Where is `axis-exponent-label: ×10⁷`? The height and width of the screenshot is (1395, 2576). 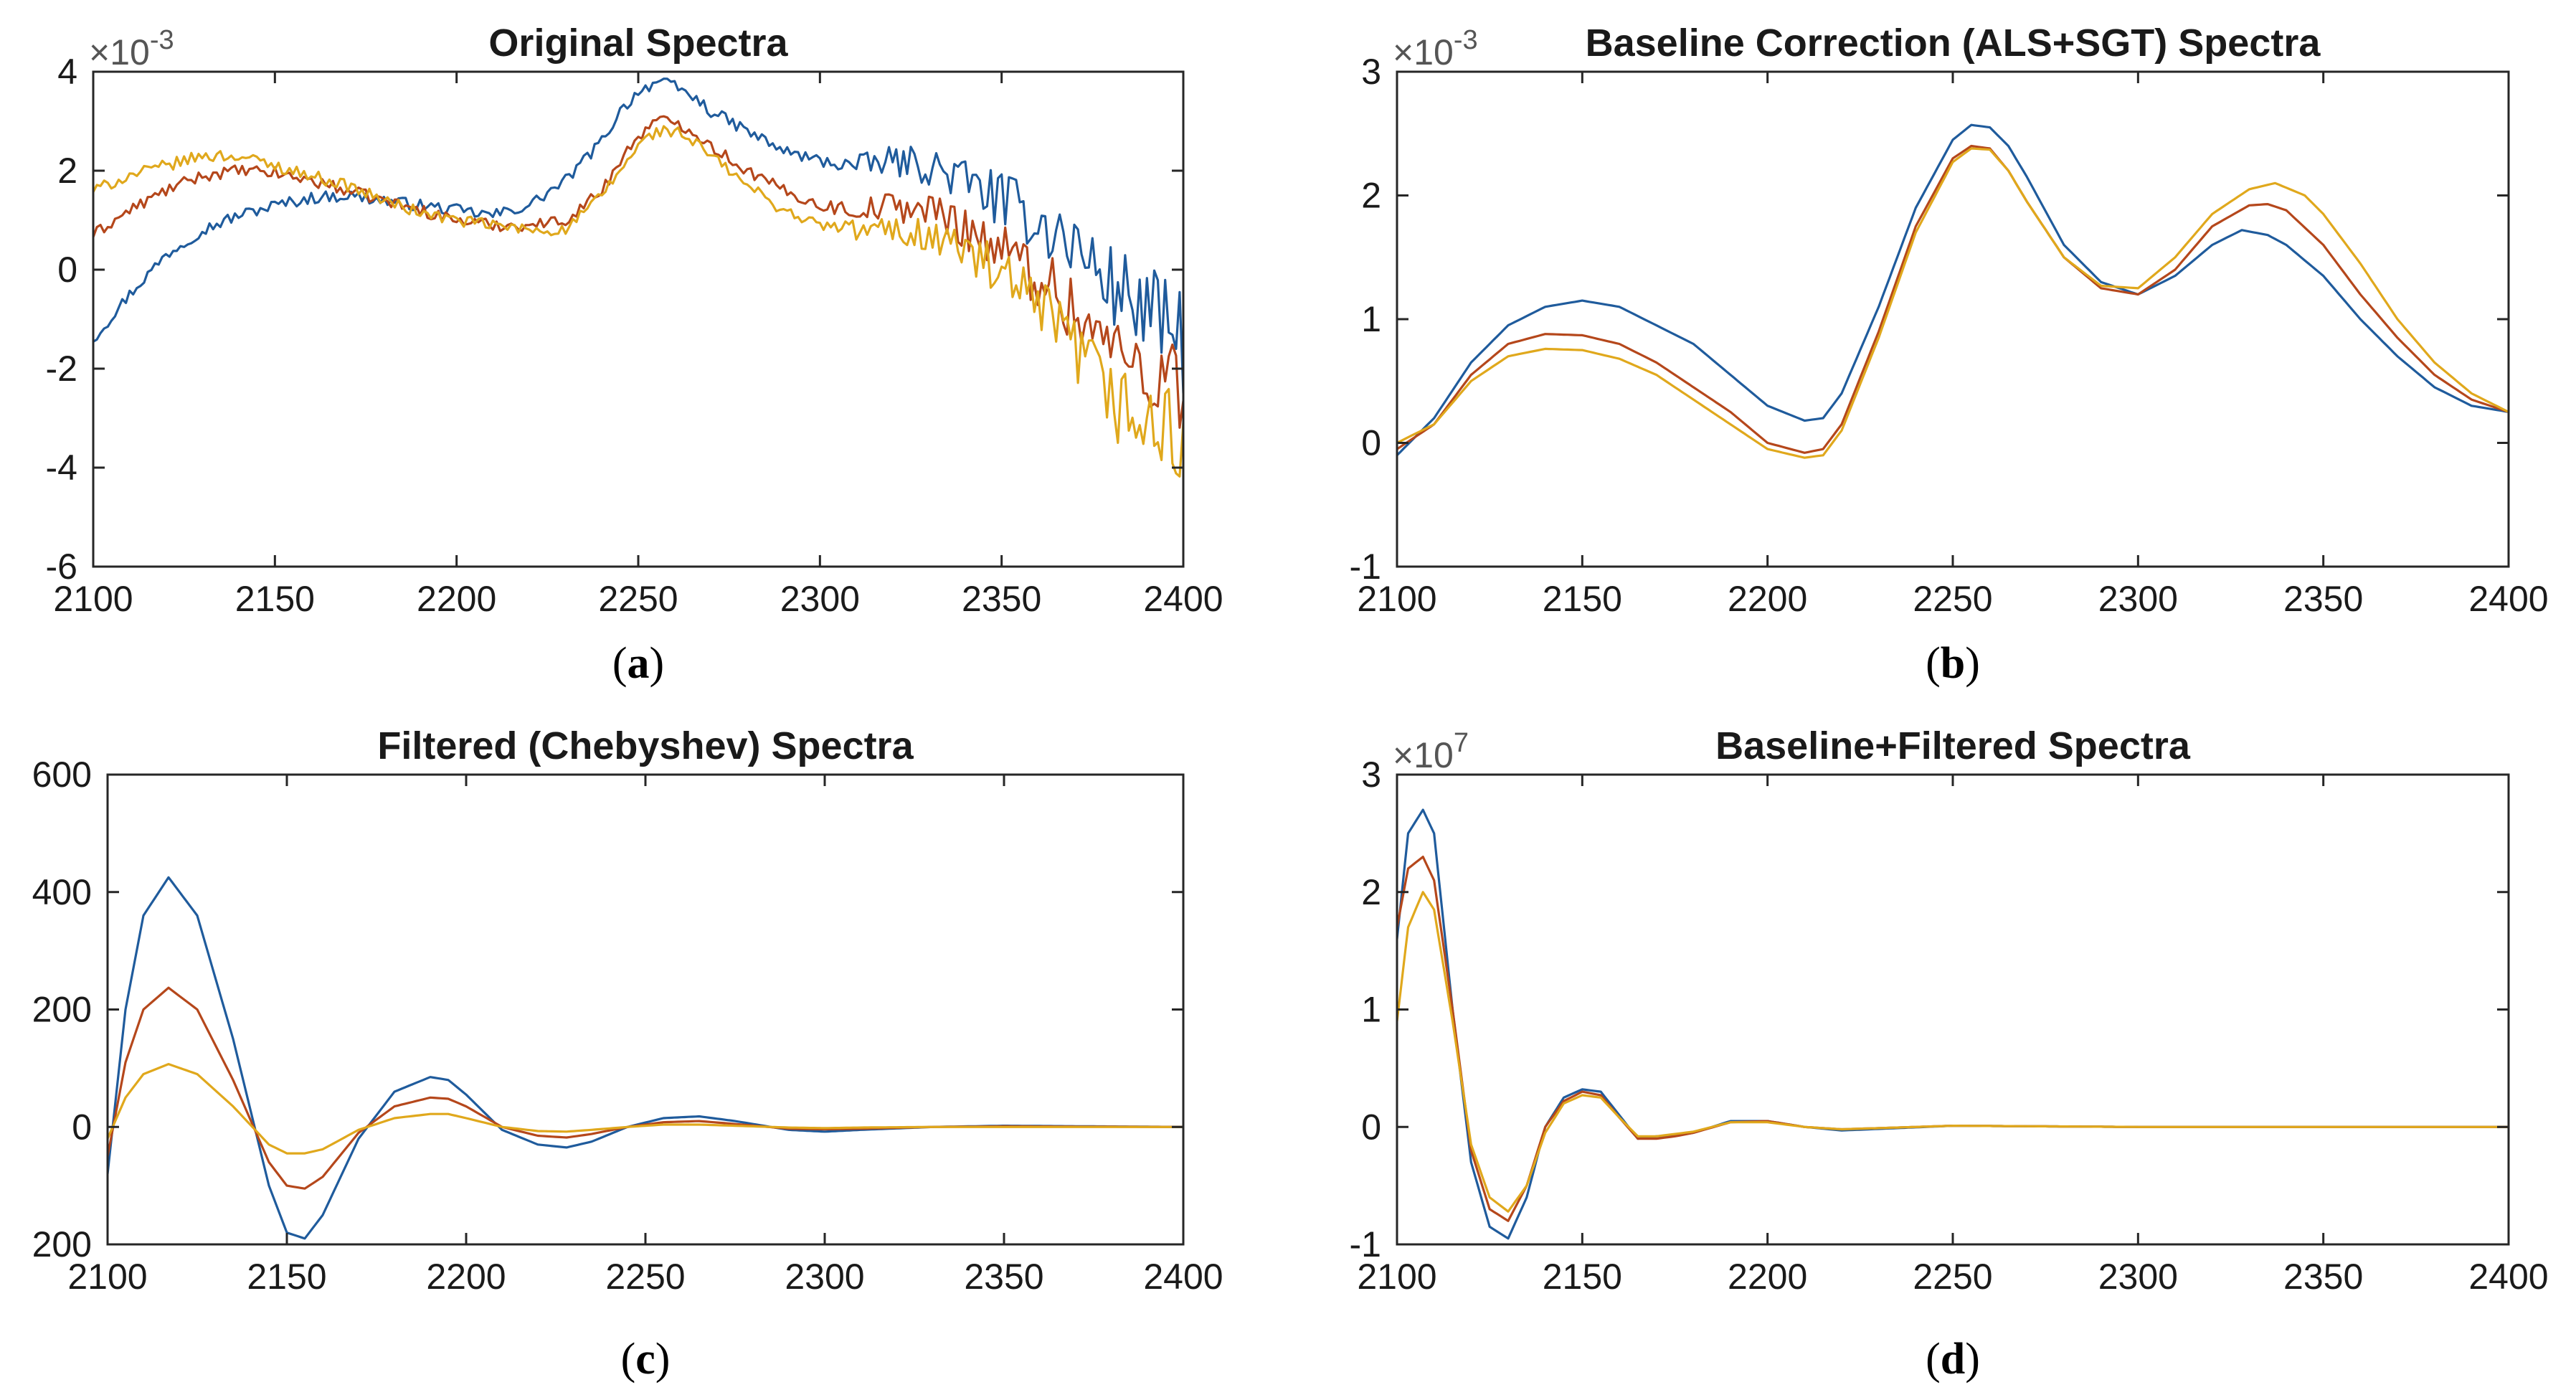 axis-exponent-label: ×10⁷ is located at coordinates (1431, 751).